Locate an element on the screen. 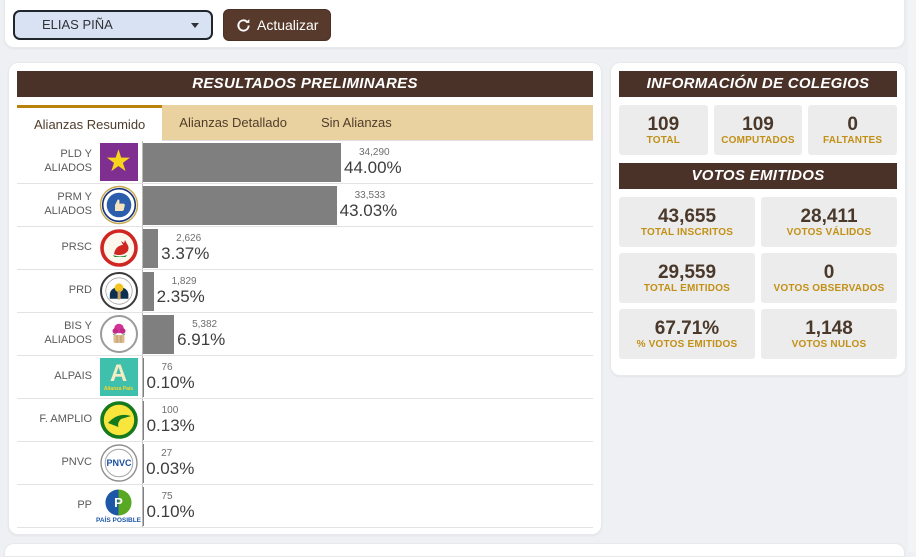 The height and width of the screenshot is (557, 916). svg-text: PNVC is located at coordinates (119, 463).